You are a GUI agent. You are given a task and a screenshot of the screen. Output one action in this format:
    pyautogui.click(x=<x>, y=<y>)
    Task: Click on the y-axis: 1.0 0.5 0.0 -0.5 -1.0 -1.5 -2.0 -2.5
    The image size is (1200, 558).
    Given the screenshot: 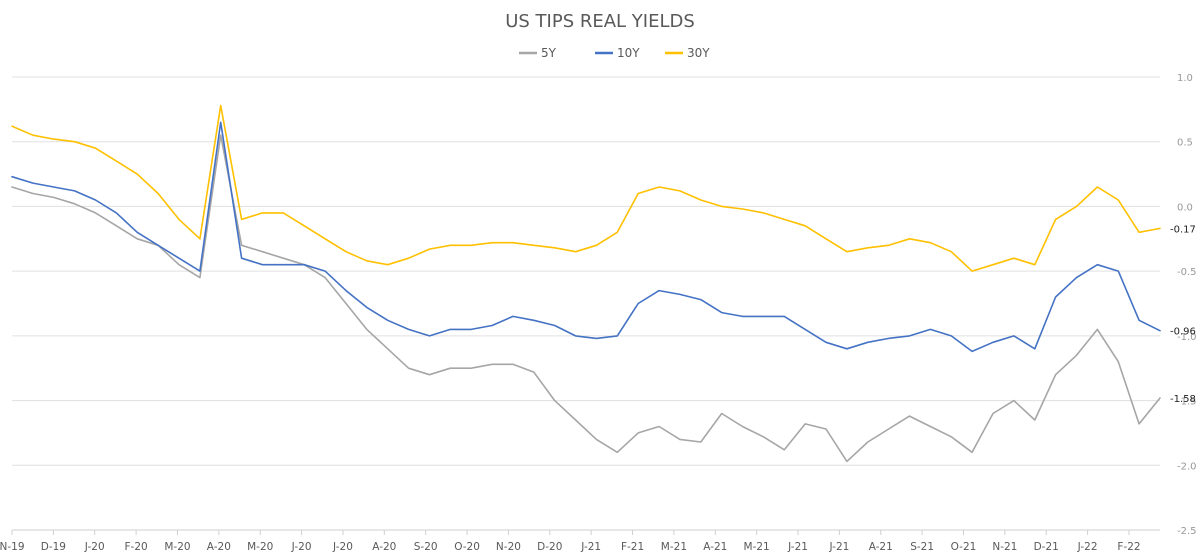 What is the action you would take?
    pyautogui.click(x=1187, y=305)
    